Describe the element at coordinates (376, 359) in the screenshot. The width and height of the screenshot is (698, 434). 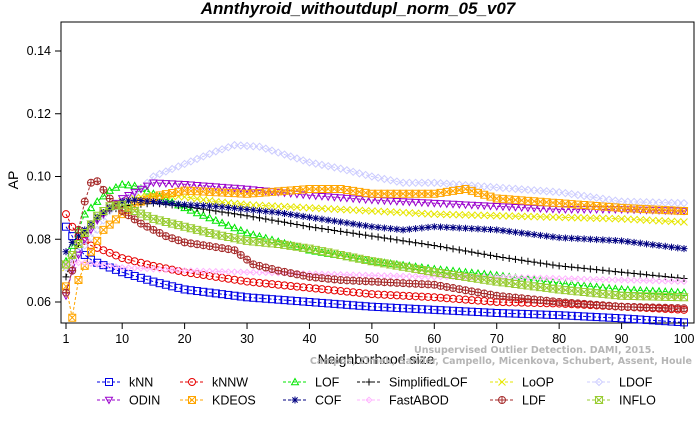
I see `x-axis-label: Neighborhood size` at that location.